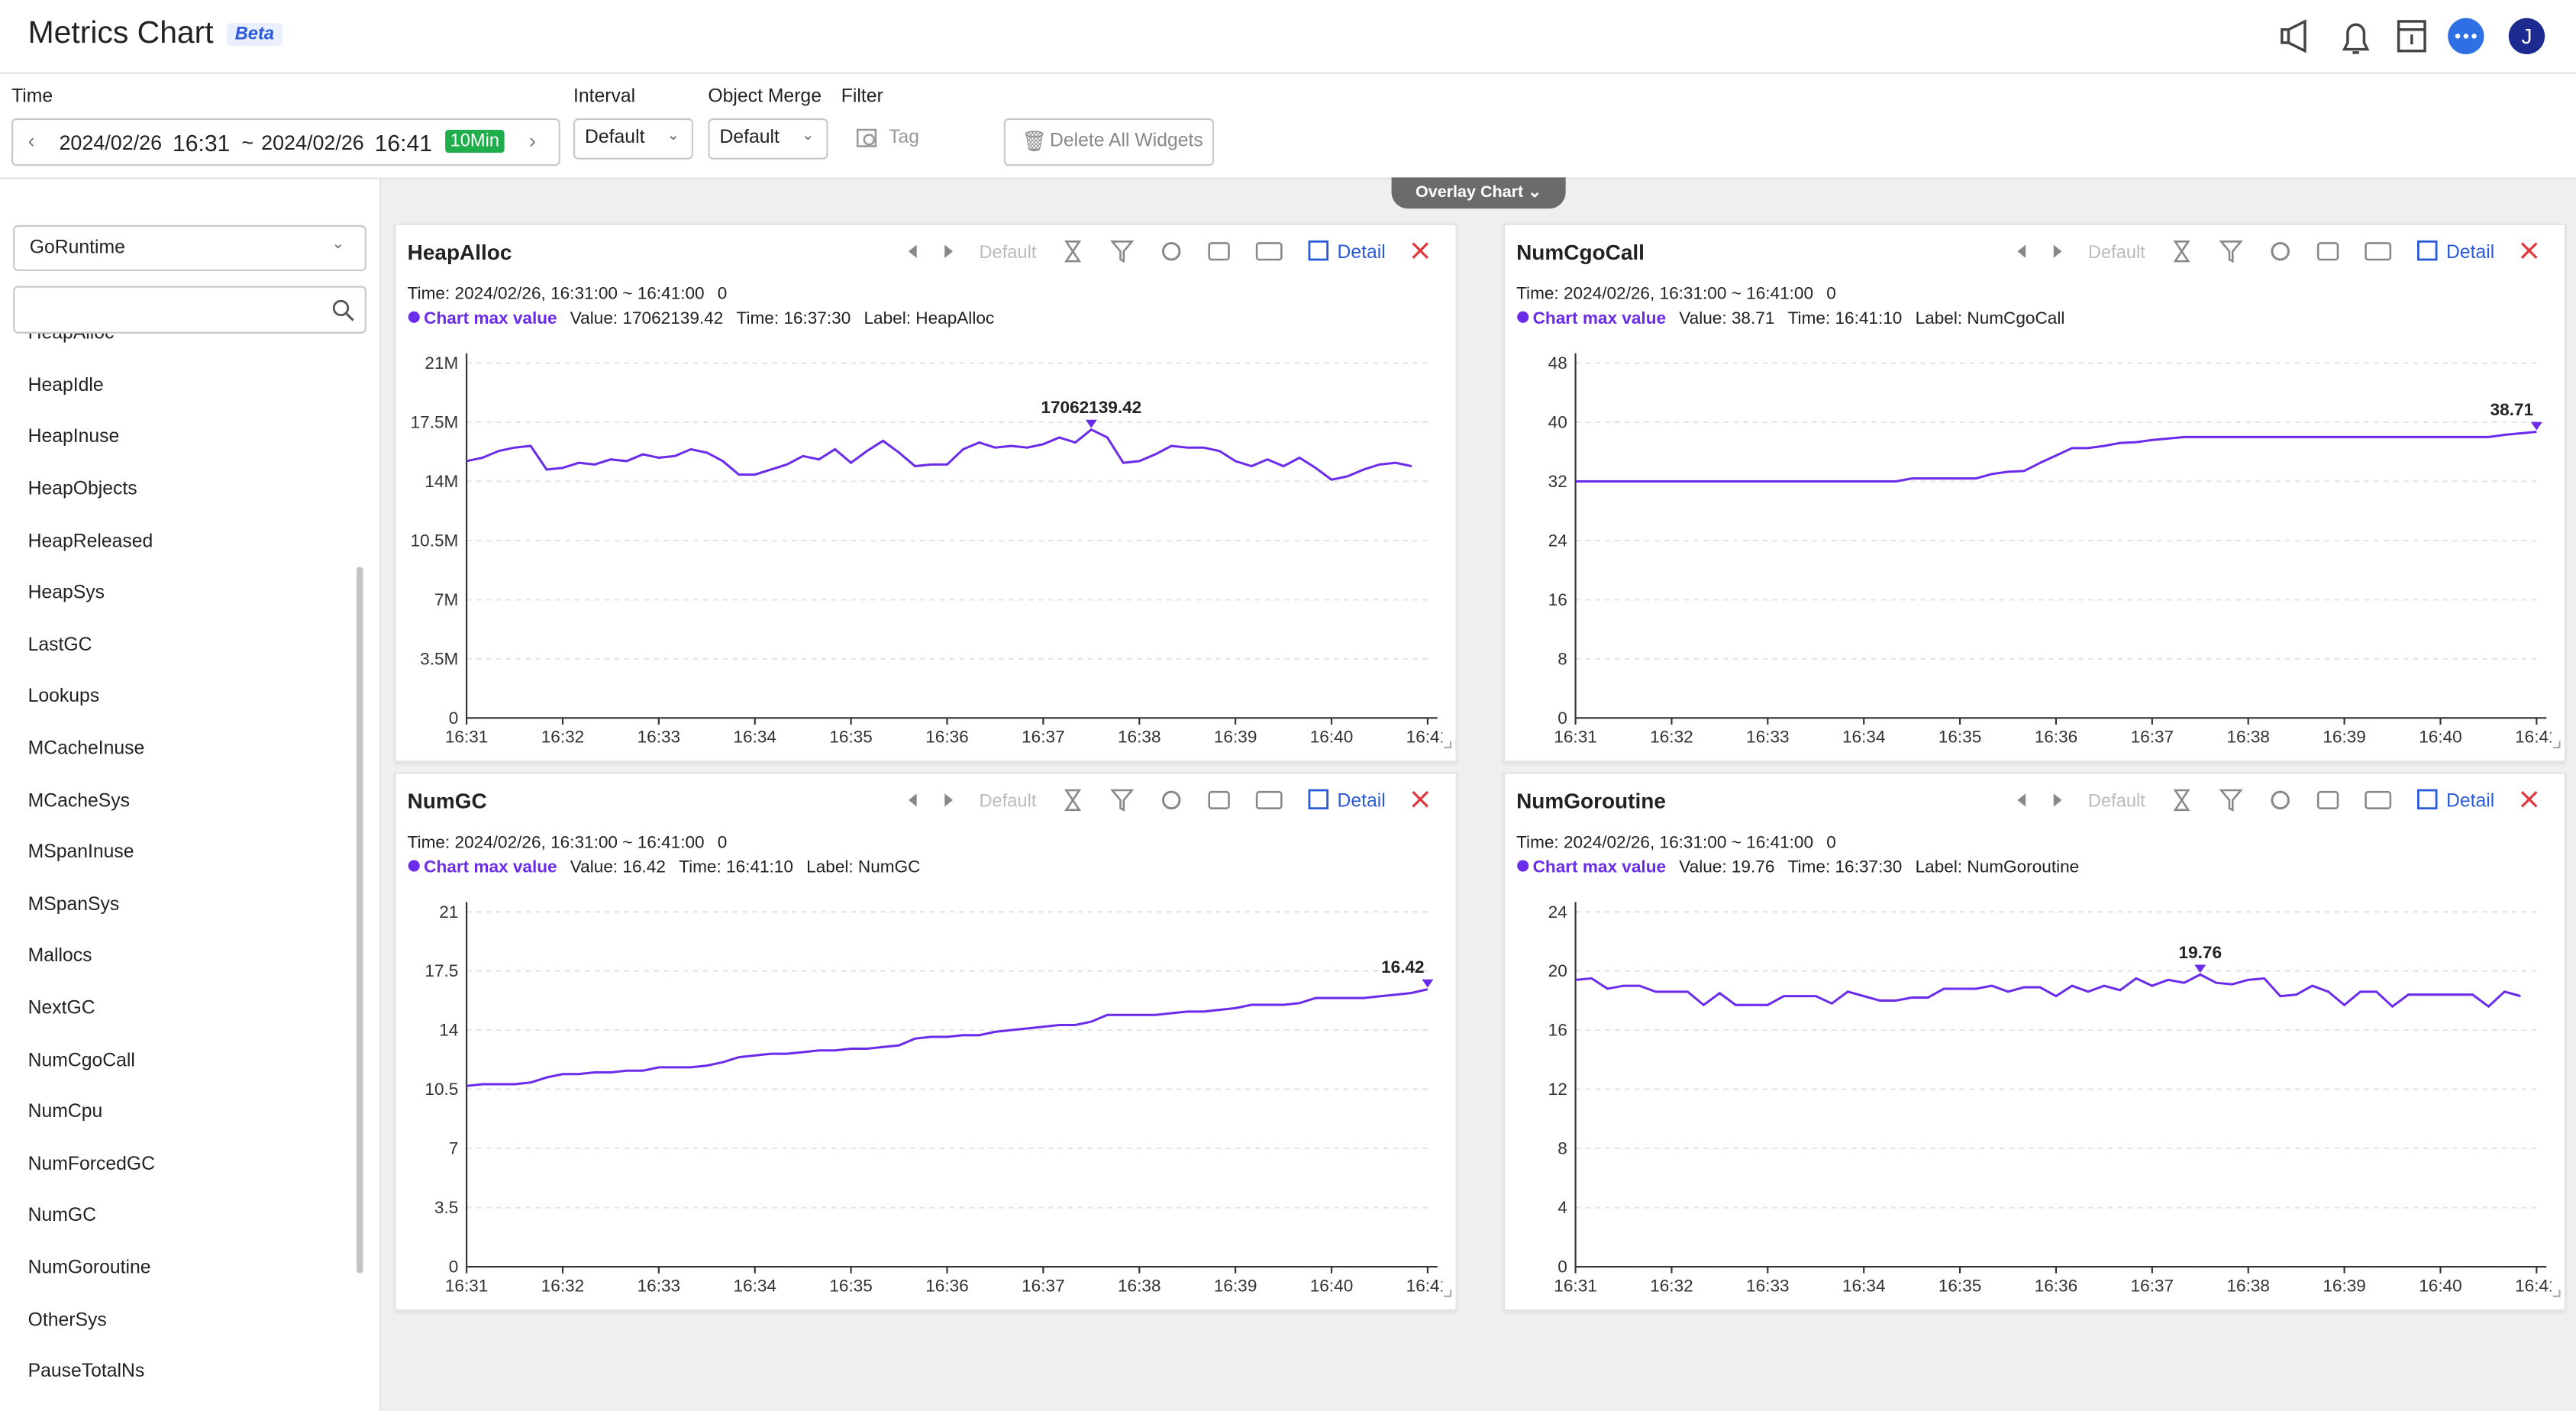 This screenshot has height=1411, width=2576. I want to click on metric-item: MCacheInuse, so click(86, 749).